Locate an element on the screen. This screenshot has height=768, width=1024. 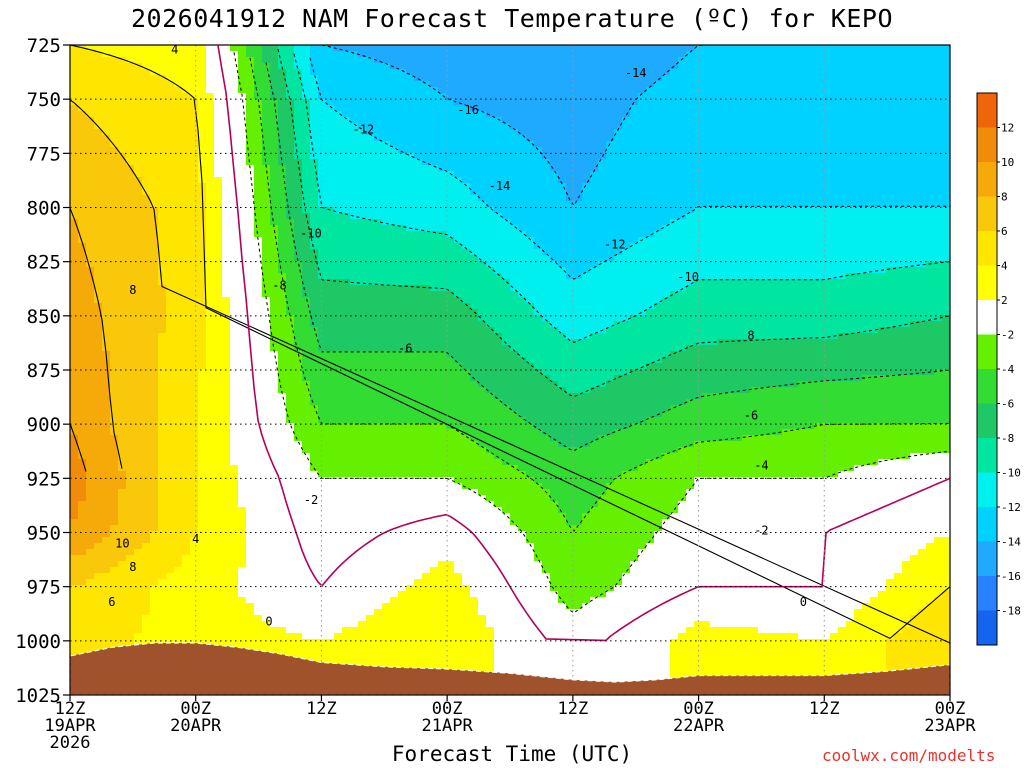
y-tick-label: 975 is located at coordinates (44, 588).